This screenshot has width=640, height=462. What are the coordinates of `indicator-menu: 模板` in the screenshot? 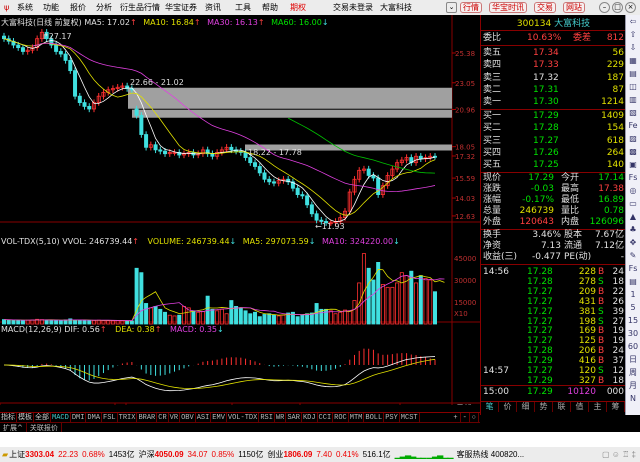 It's located at (26, 417).